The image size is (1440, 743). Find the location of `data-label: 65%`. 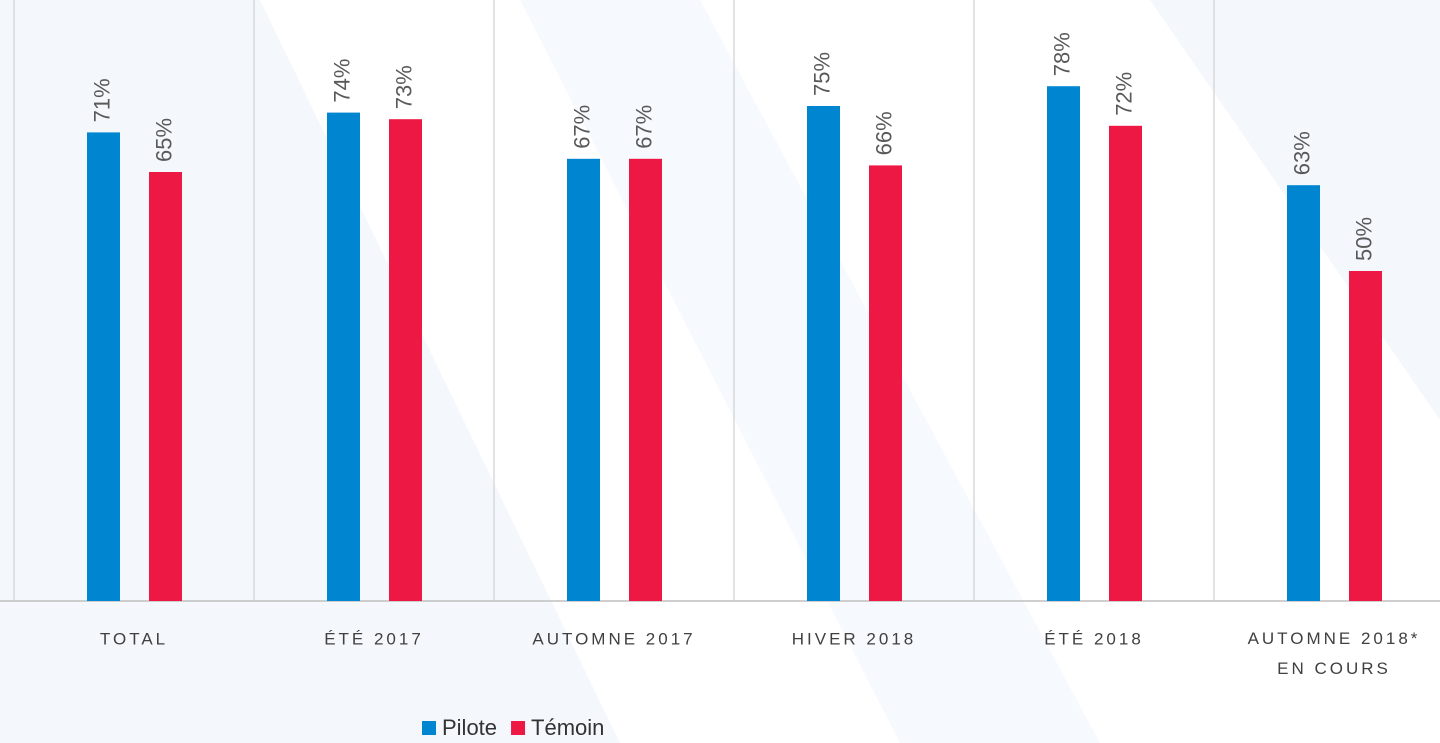

data-label: 65% is located at coordinates (163, 140).